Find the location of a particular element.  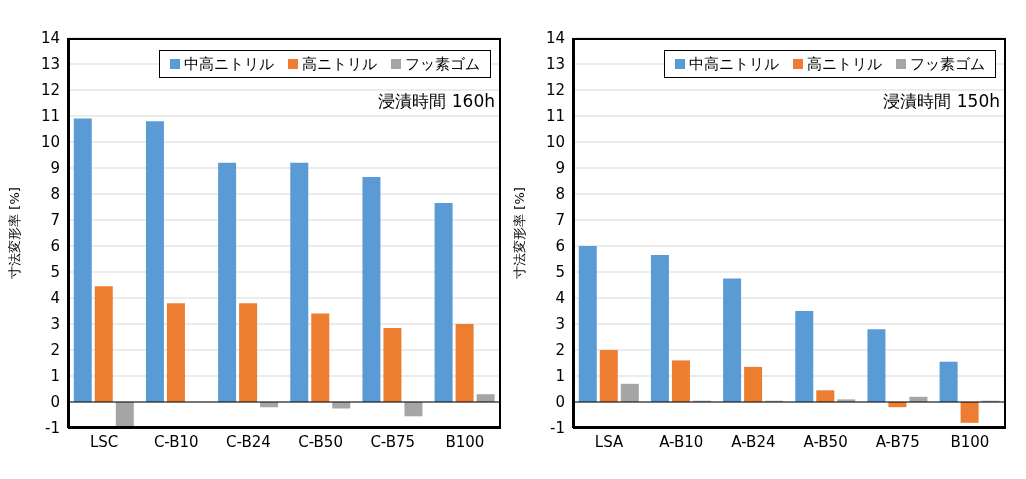

x-tick-label: LSA is located at coordinates (609, 441).